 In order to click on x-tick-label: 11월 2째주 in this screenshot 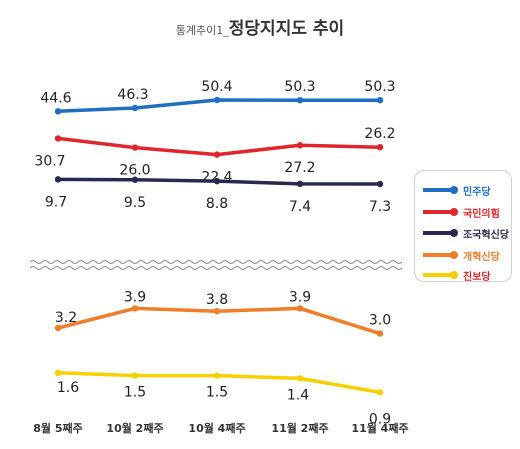, I will do `click(299, 428)`.